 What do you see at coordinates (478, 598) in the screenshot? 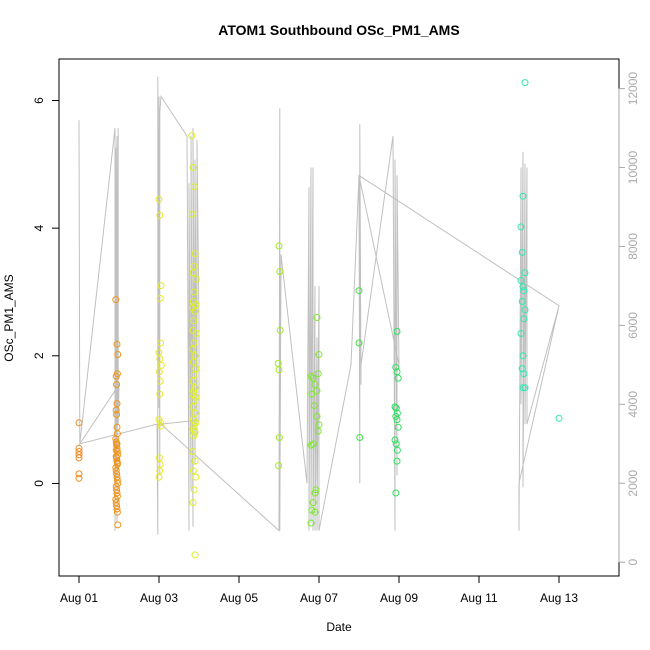
I see `x-tick-label: Aug 11` at bounding box center [478, 598].